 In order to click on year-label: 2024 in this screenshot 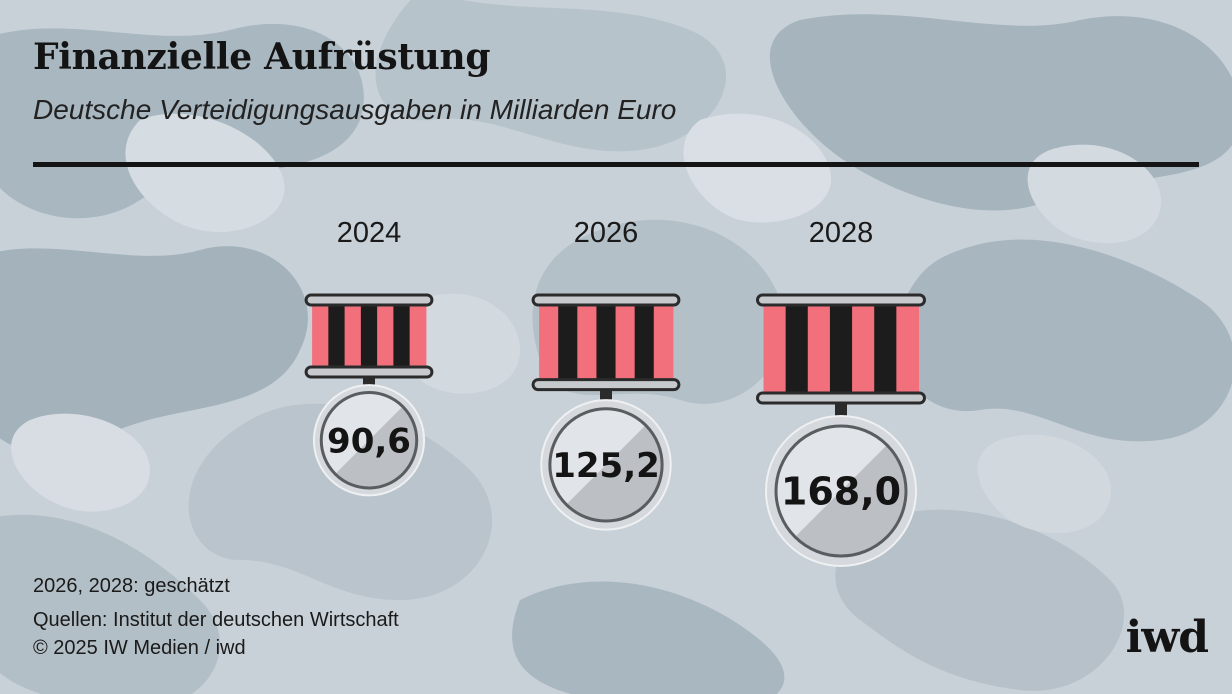, I will do `click(369, 233)`.